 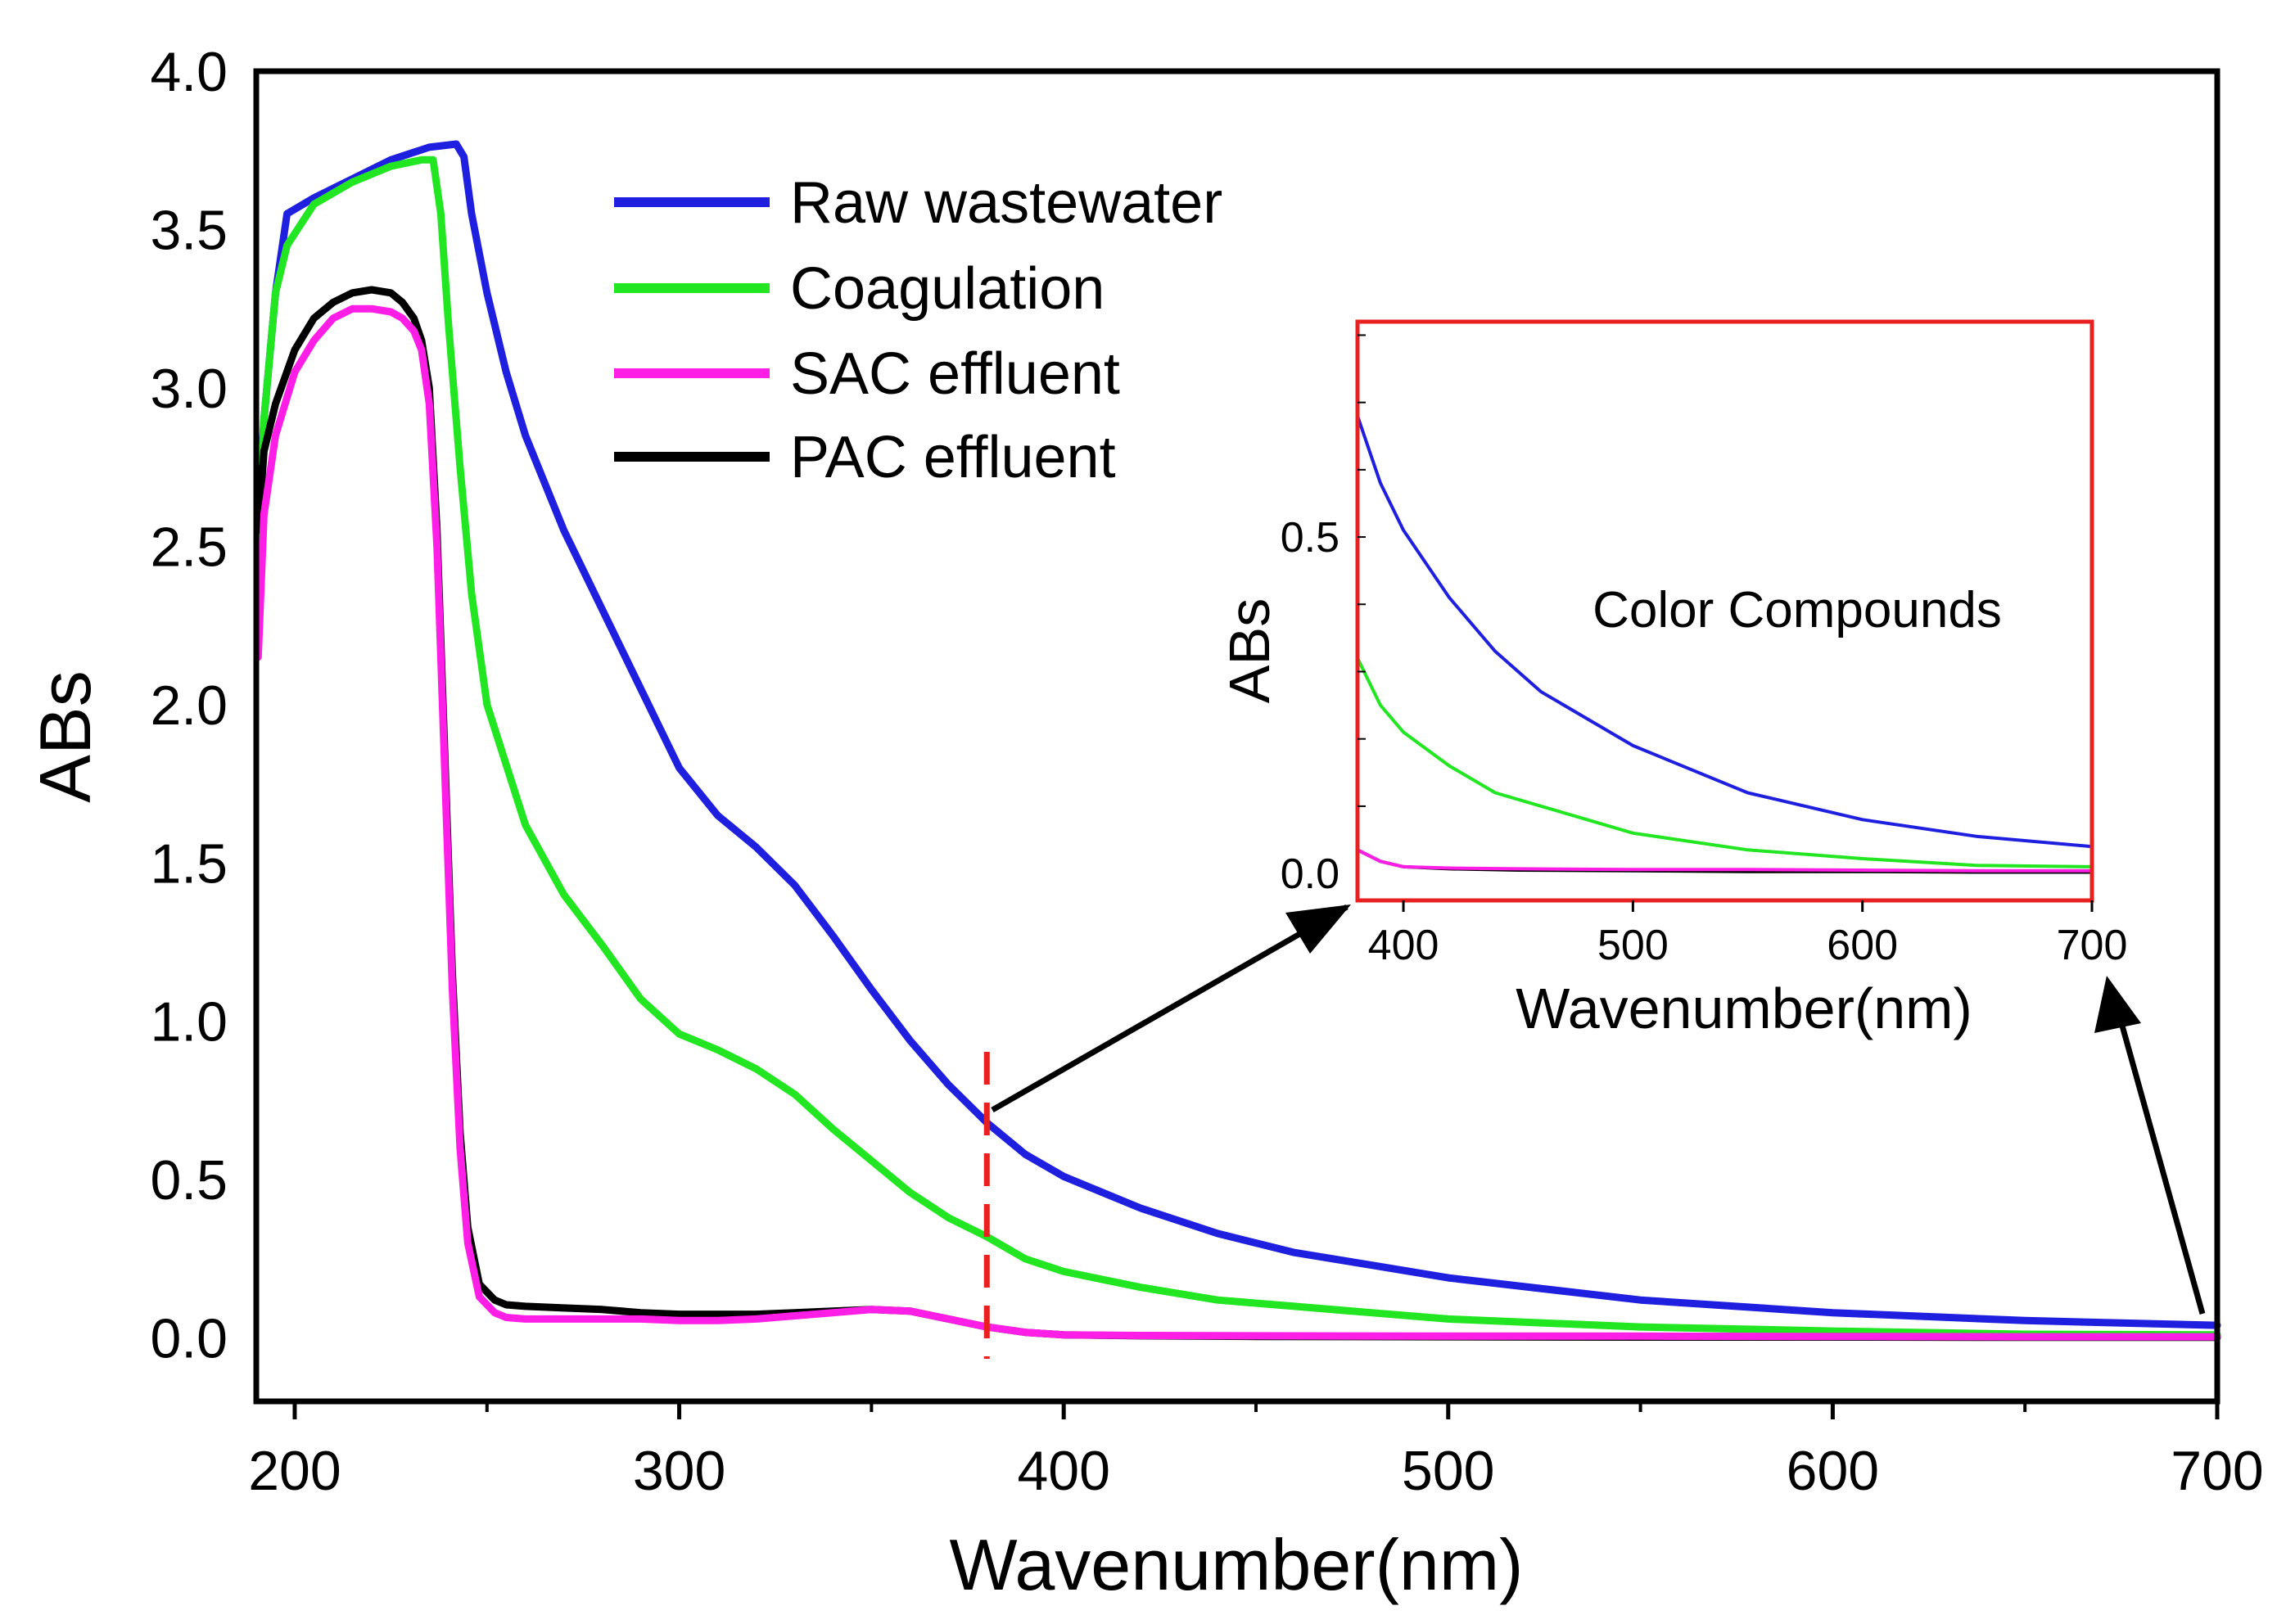 I want to click on x-tick-label-700: 700, so click(x=2217, y=1471).